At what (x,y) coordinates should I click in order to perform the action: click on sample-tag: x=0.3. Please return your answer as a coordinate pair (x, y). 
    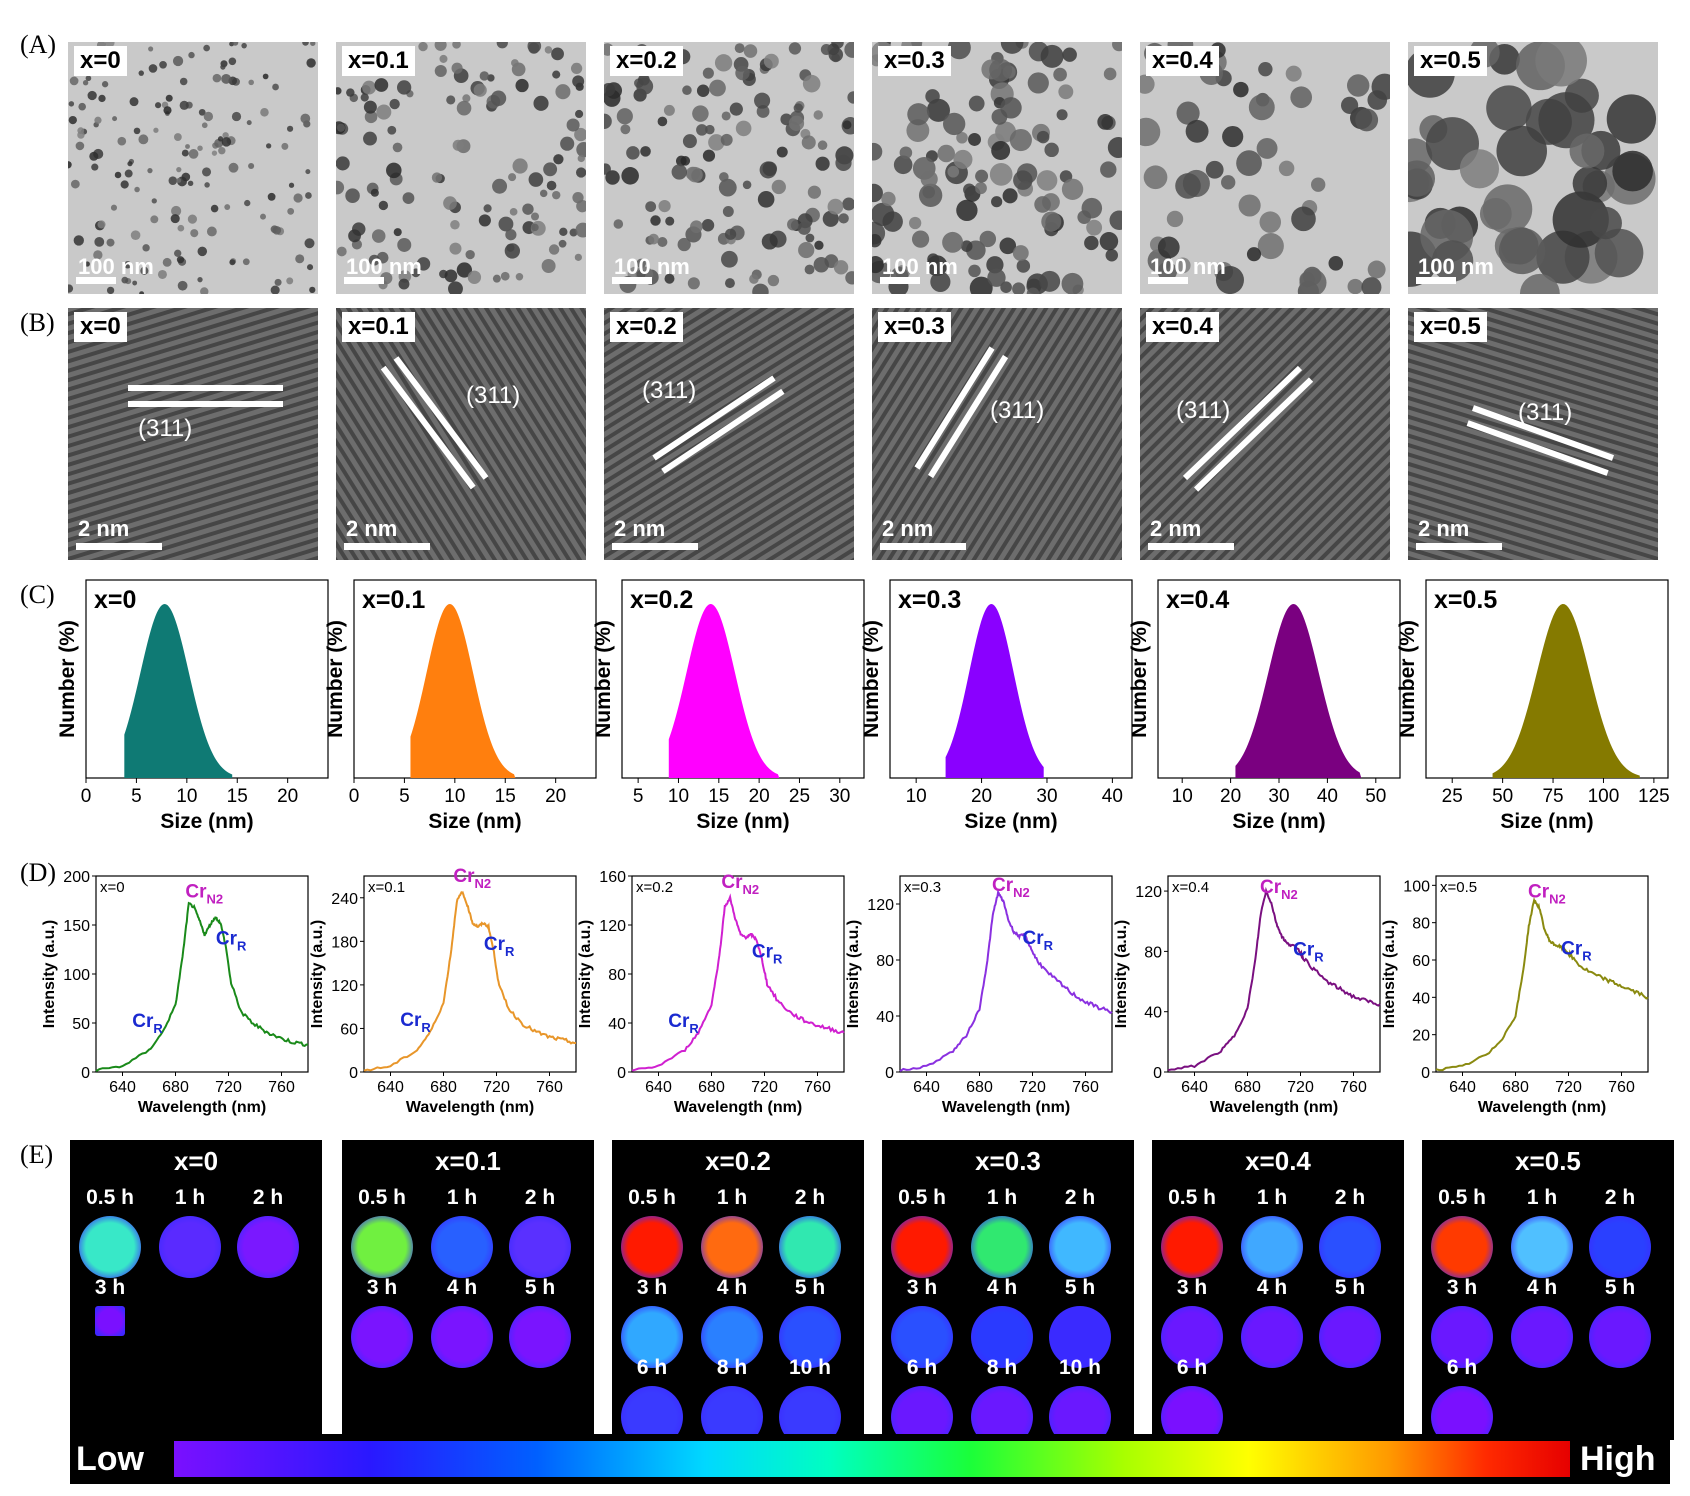
    Looking at the image, I should click on (929, 600).